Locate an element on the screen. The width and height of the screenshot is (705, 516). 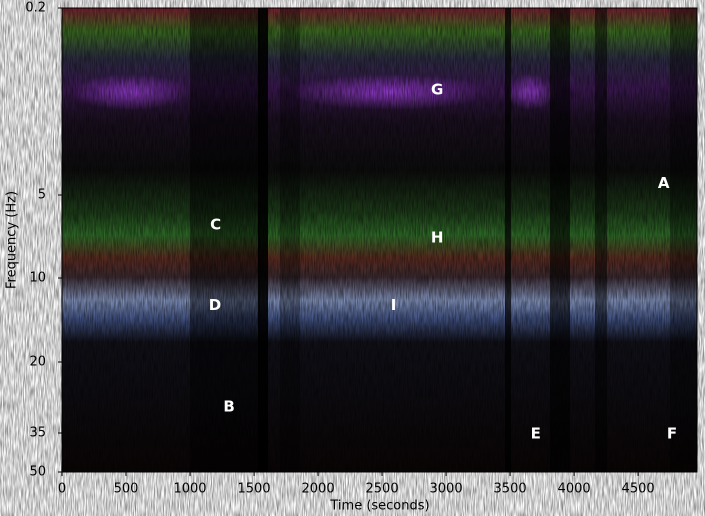
annotation: F is located at coordinates (672, 433).